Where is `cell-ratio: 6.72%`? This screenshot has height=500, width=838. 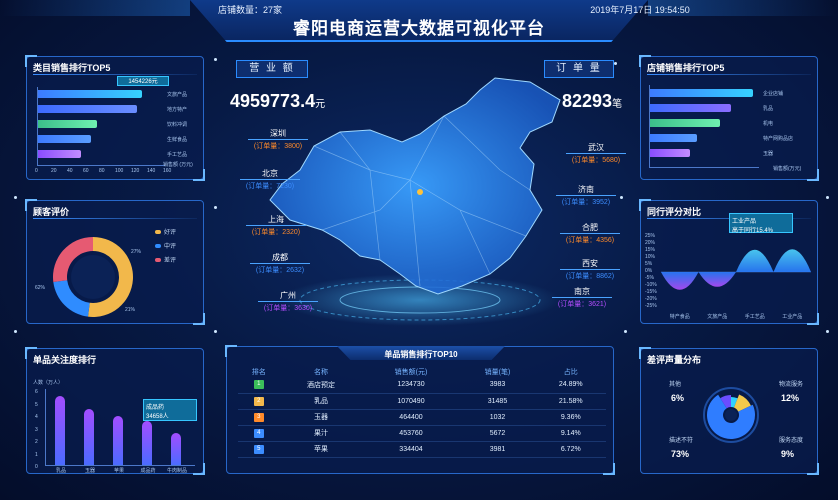
cell-ratio: 6.72% is located at coordinates (570, 449).